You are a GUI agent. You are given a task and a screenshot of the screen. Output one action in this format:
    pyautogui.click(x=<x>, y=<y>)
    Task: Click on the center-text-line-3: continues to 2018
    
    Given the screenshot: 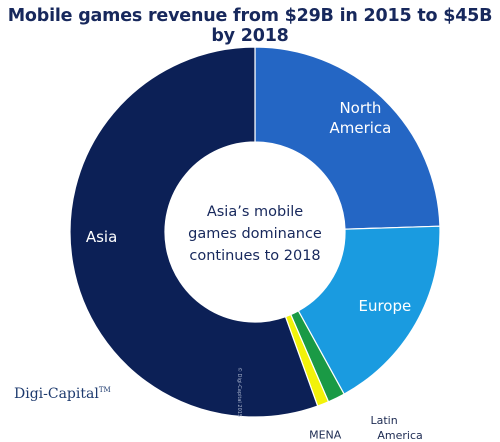 What is the action you would take?
    pyautogui.click(x=254, y=256)
    